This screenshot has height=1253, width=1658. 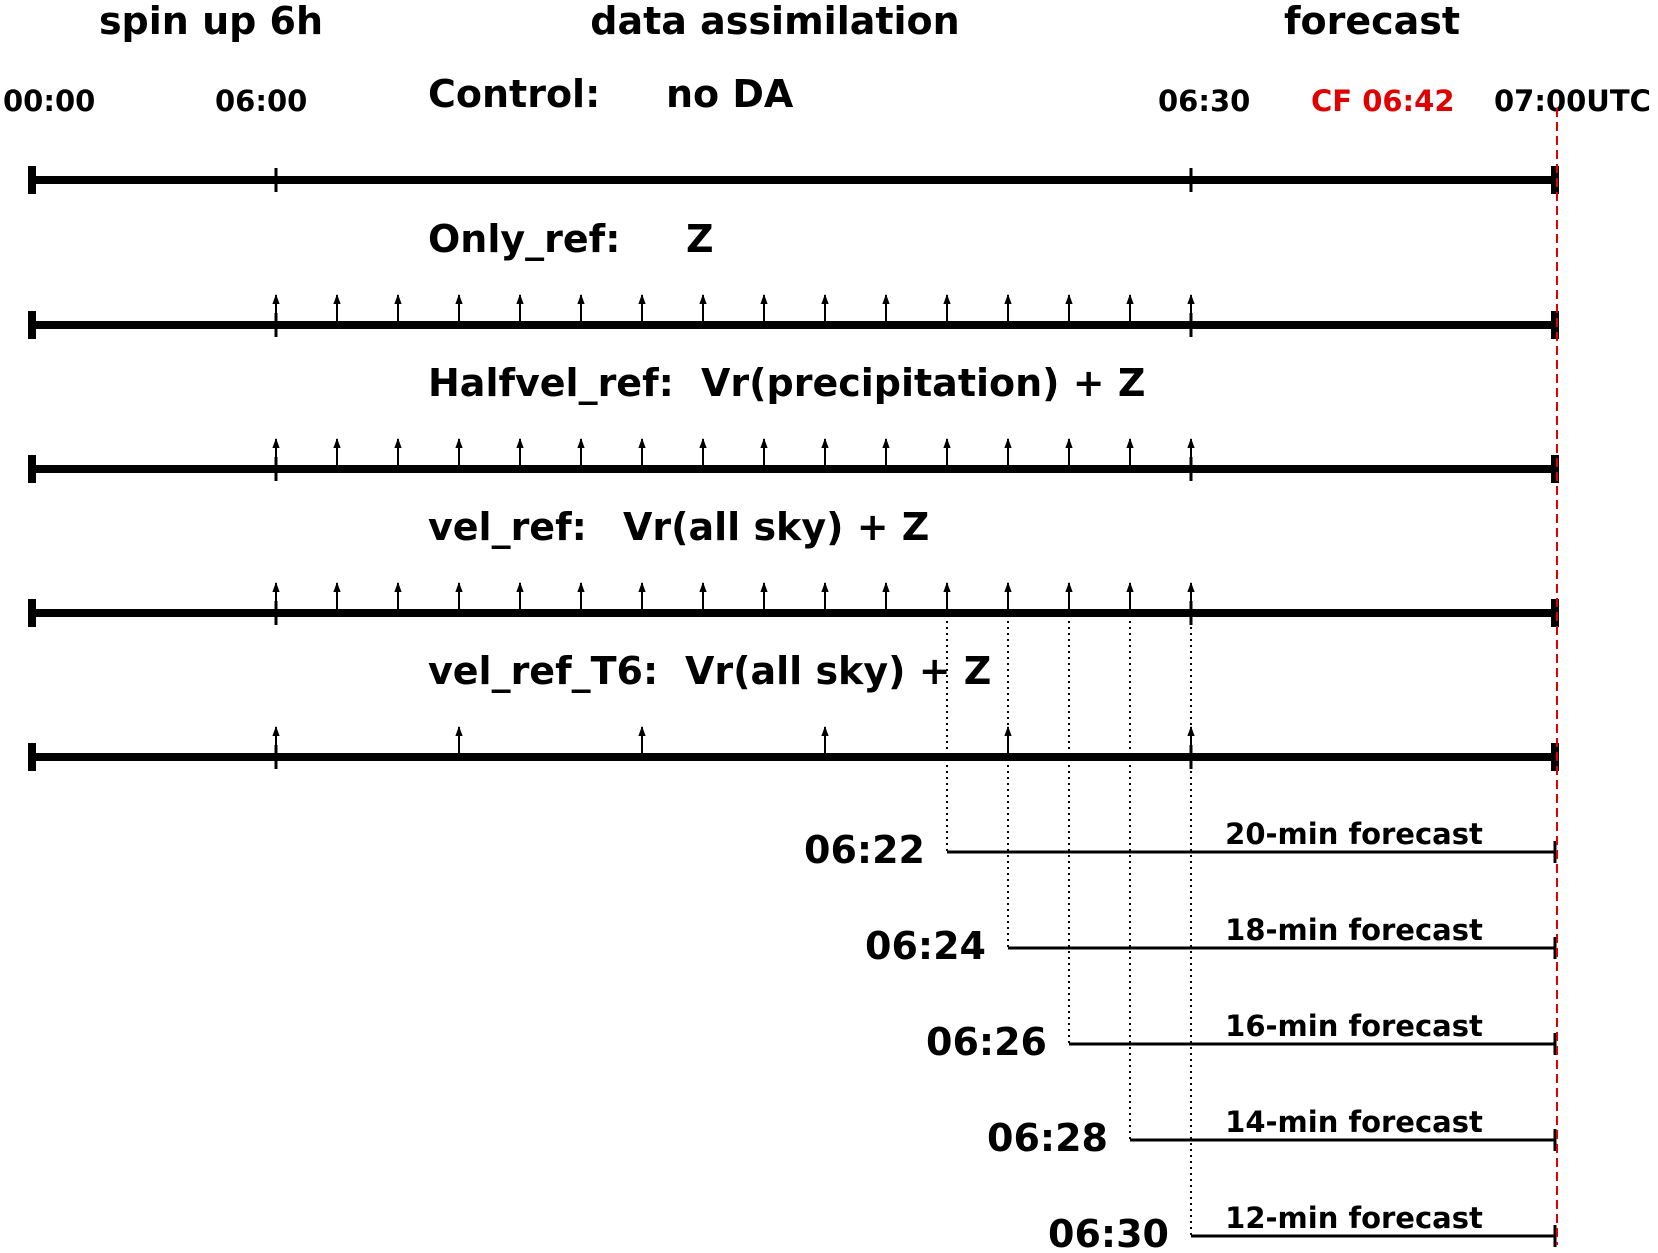 What do you see at coordinates (1372, 21) in the screenshot?
I see `phase-forecast-label: forecast` at bounding box center [1372, 21].